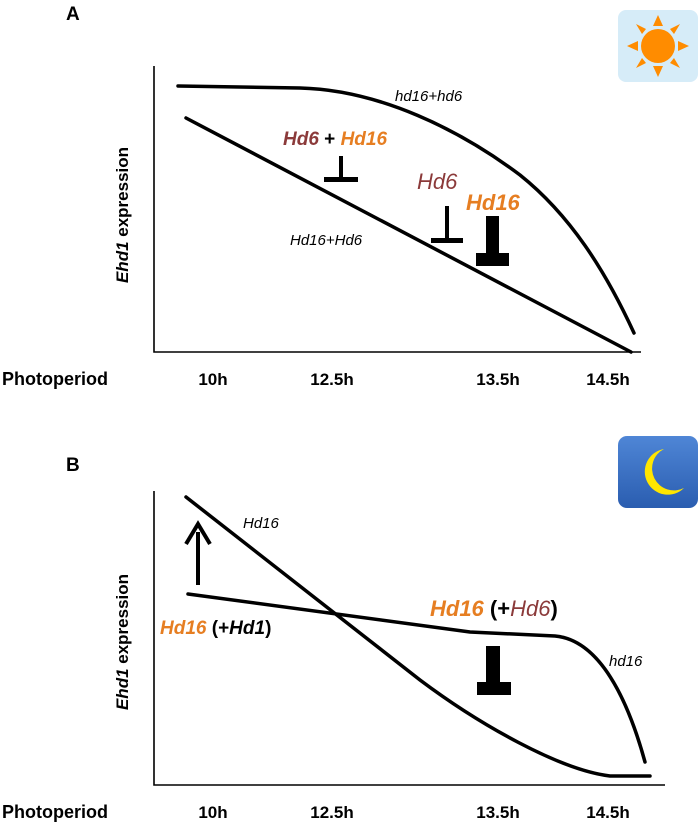 The width and height of the screenshot is (700, 826). What do you see at coordinates (607, 812) in the screenshot?
I see `panel-b-tick-14-5h: 14.5h` at bounding box center [607, 812].